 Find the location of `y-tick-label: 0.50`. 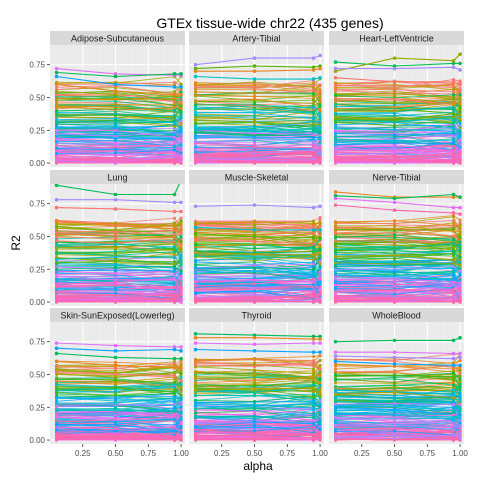

y-tick-label: 0.50 is located at coordinates (37, 97).